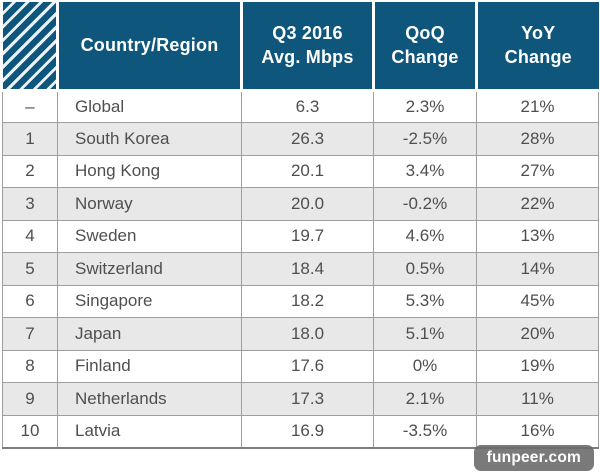 Image resolution: width=600 pixels, height=473 pixels. I want to click on table-row: 6 Singapore 18.2 5.3% 45%, so click(300, 301).